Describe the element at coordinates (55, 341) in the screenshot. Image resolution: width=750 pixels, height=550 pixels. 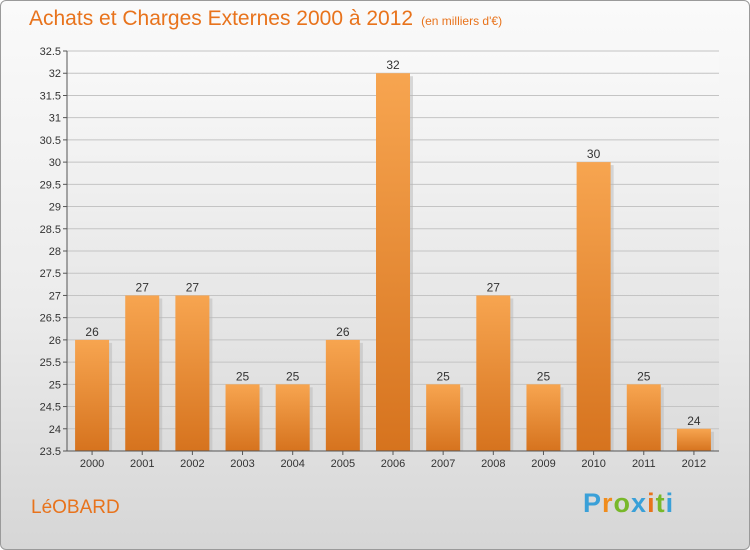
I see `y-tick-label: 26` at that location.